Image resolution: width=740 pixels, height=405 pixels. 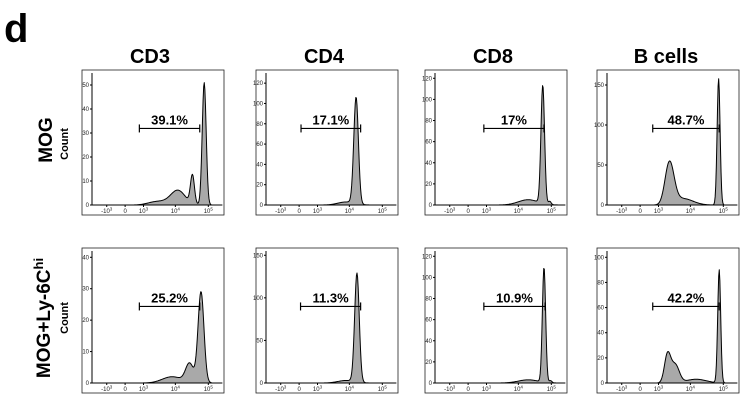 What do you see at coordinates (150, 57) in the screenshot?
I see `column-title-cd3: CD3` at bounding box center [150, 57].